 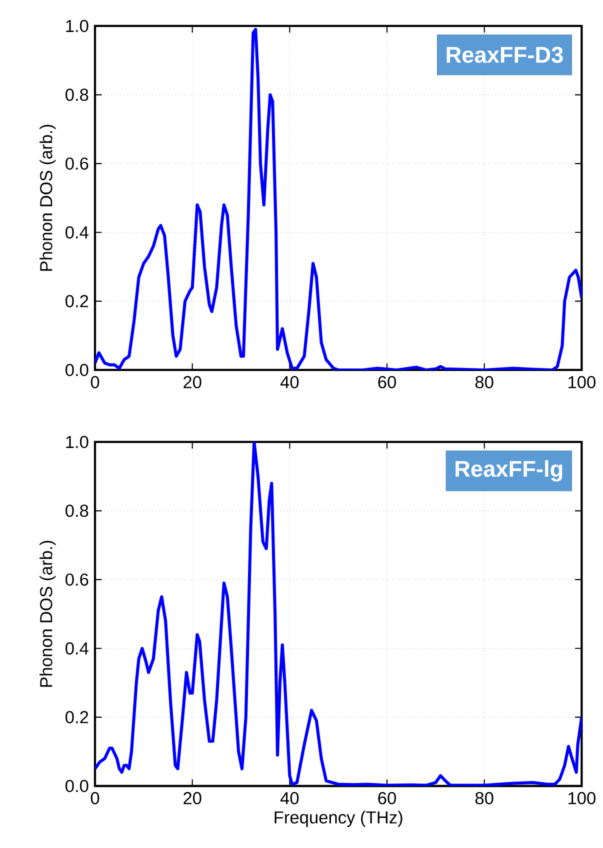 I want to click on annotation: ReaxFF-D3, so click(x=504, y=54).